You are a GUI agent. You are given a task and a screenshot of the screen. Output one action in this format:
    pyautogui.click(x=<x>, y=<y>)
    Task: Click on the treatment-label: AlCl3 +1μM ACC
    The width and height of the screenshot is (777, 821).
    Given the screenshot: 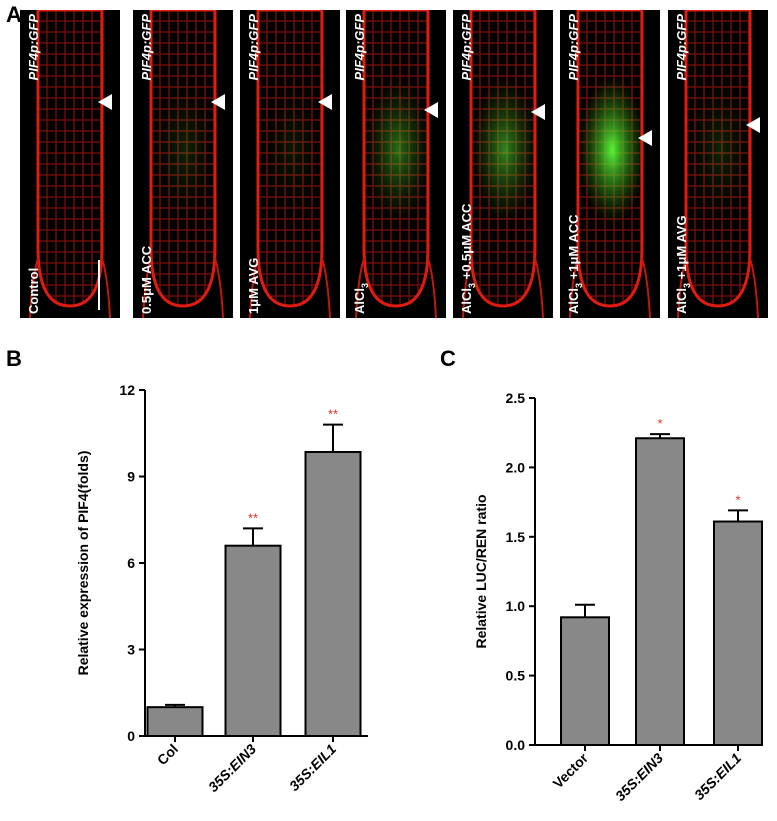 What is the action you would take?
    pyautogui.click(x=575, y=264)
    